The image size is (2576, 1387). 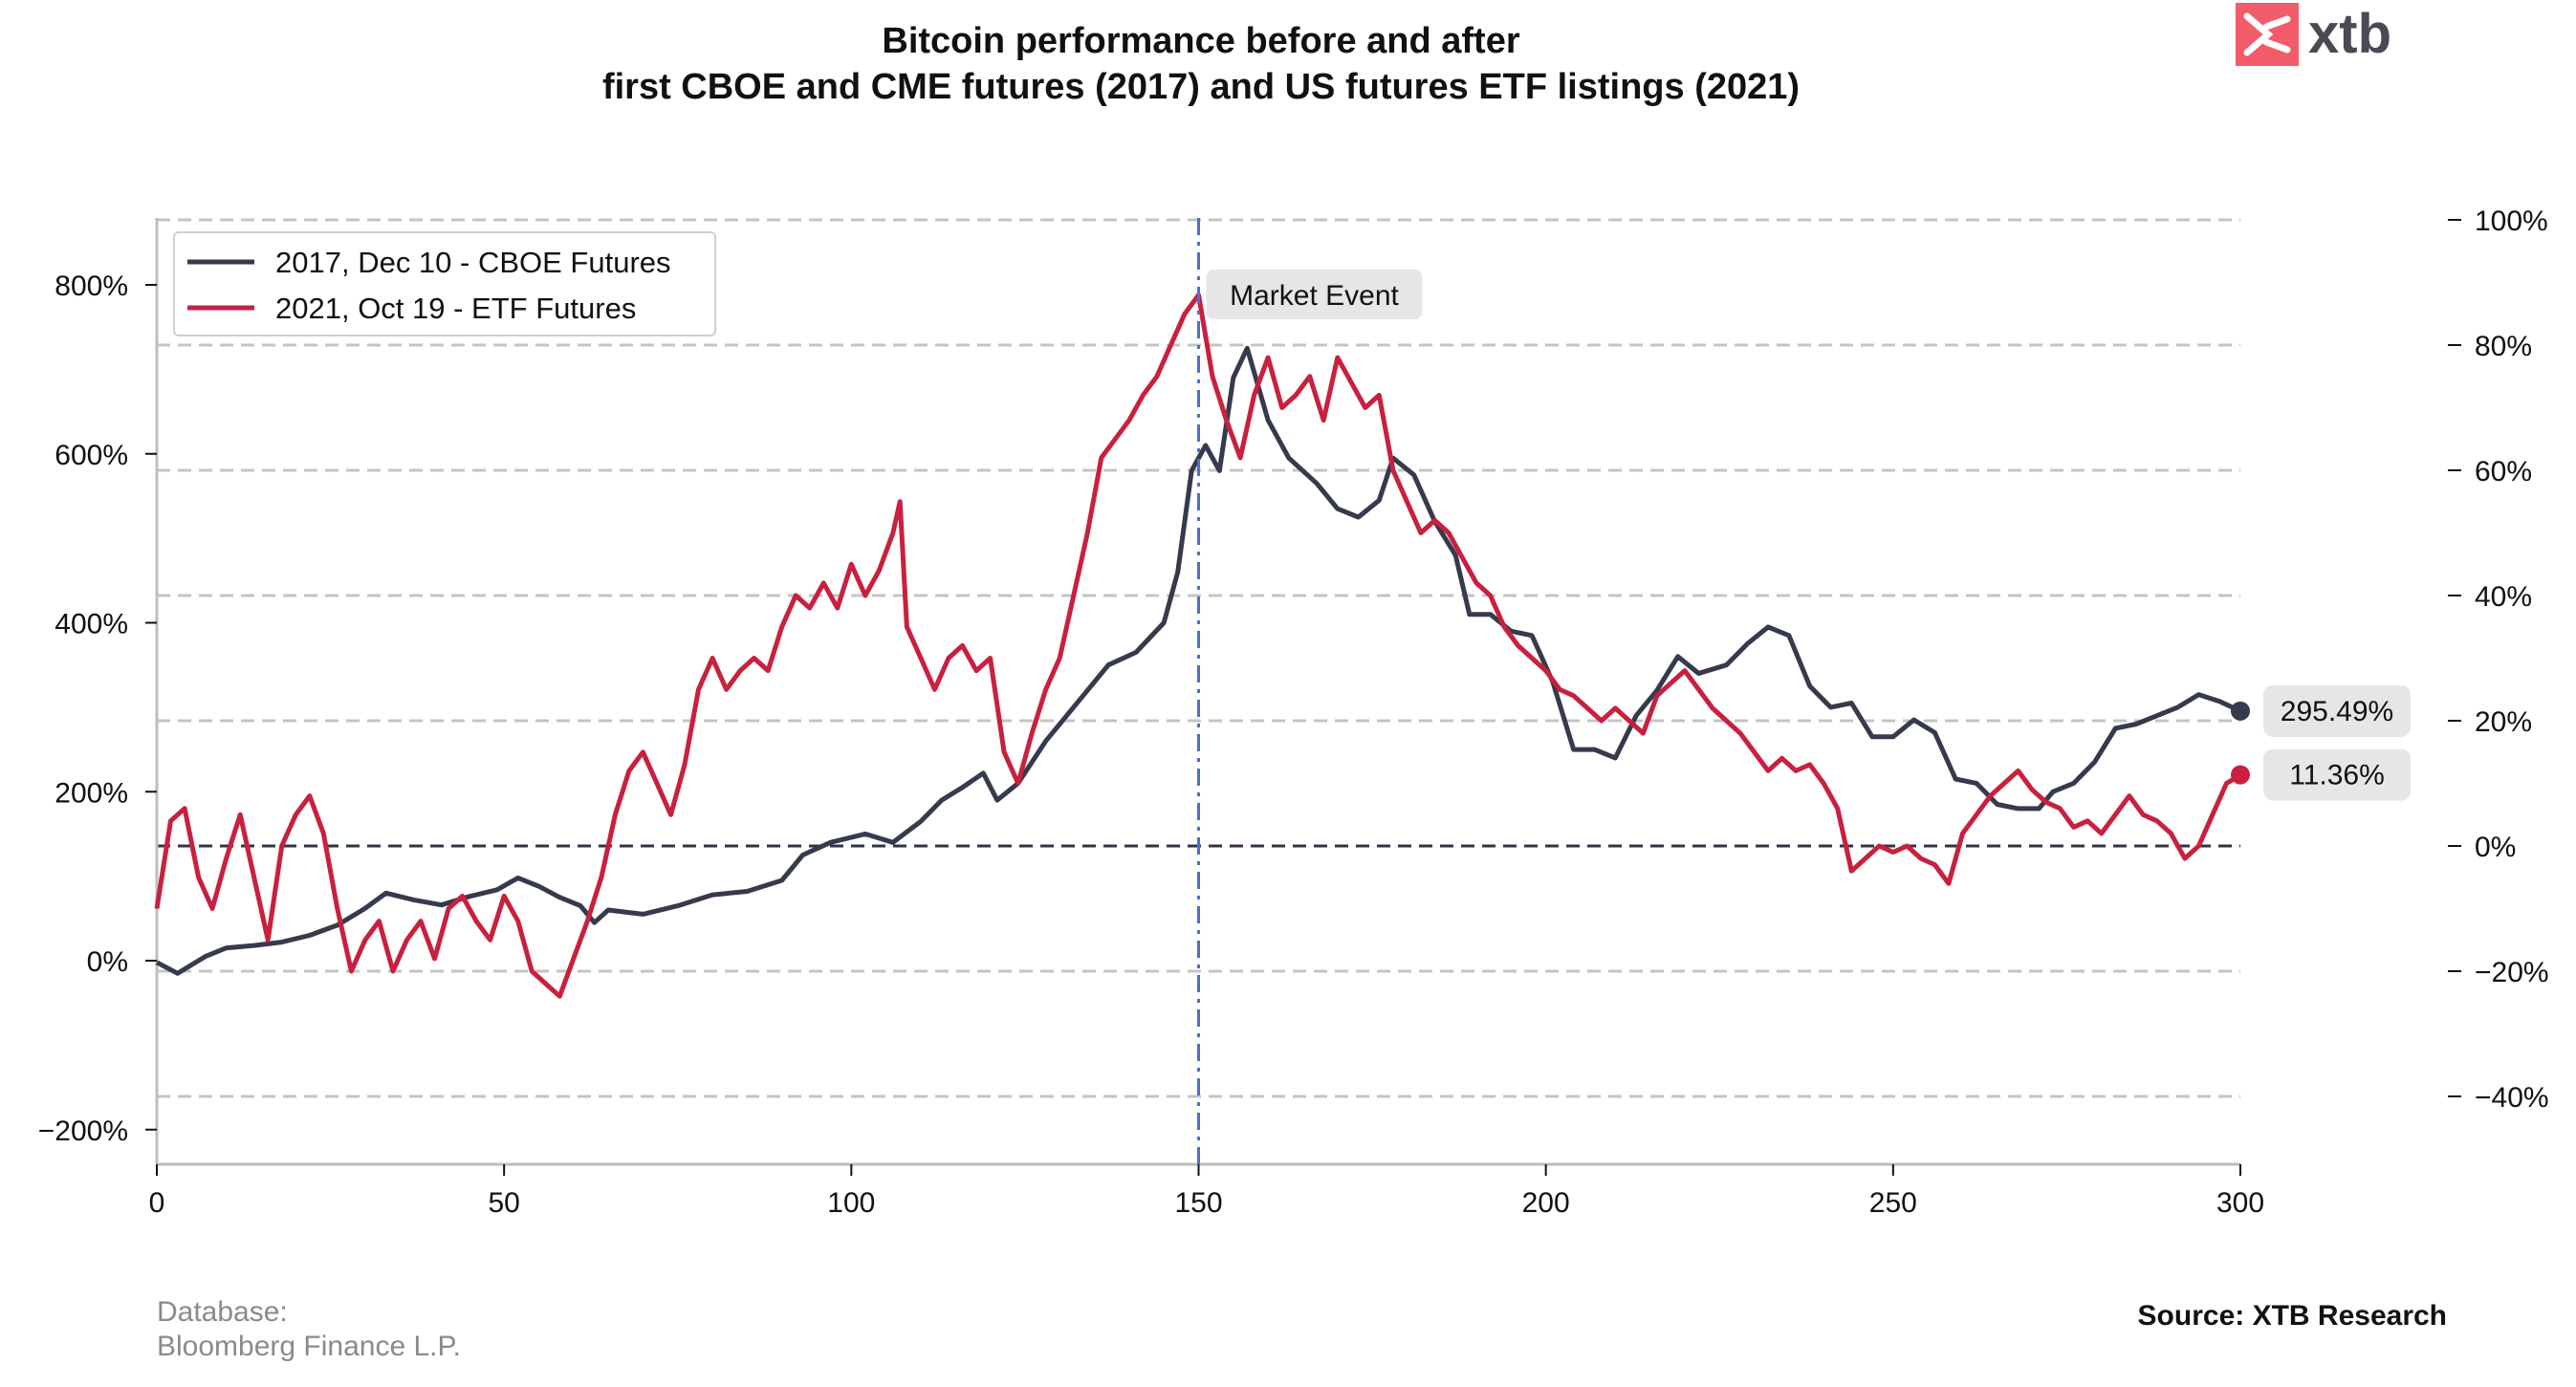 I want to click on right-tick-label: 80%, so click(x=2503, y=346).